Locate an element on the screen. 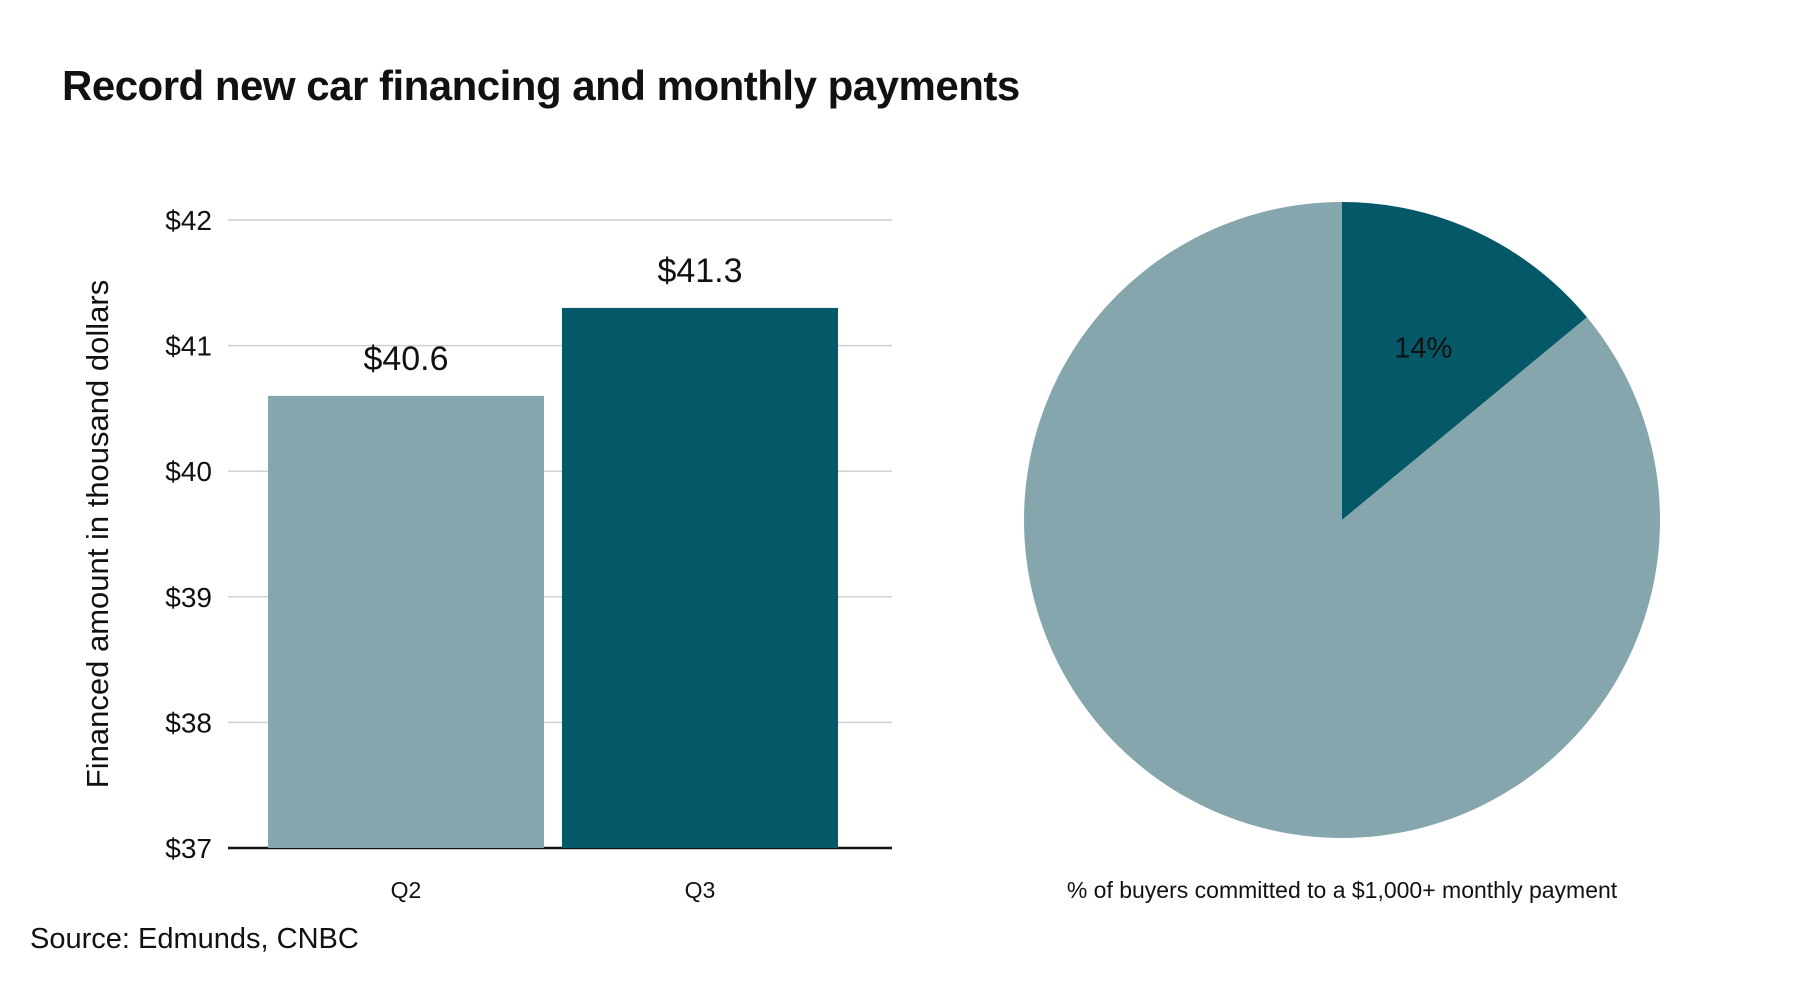 The width and height of the screenshot is (1800, 993). data-label: $41.3 is located at coordinates (699, 271).